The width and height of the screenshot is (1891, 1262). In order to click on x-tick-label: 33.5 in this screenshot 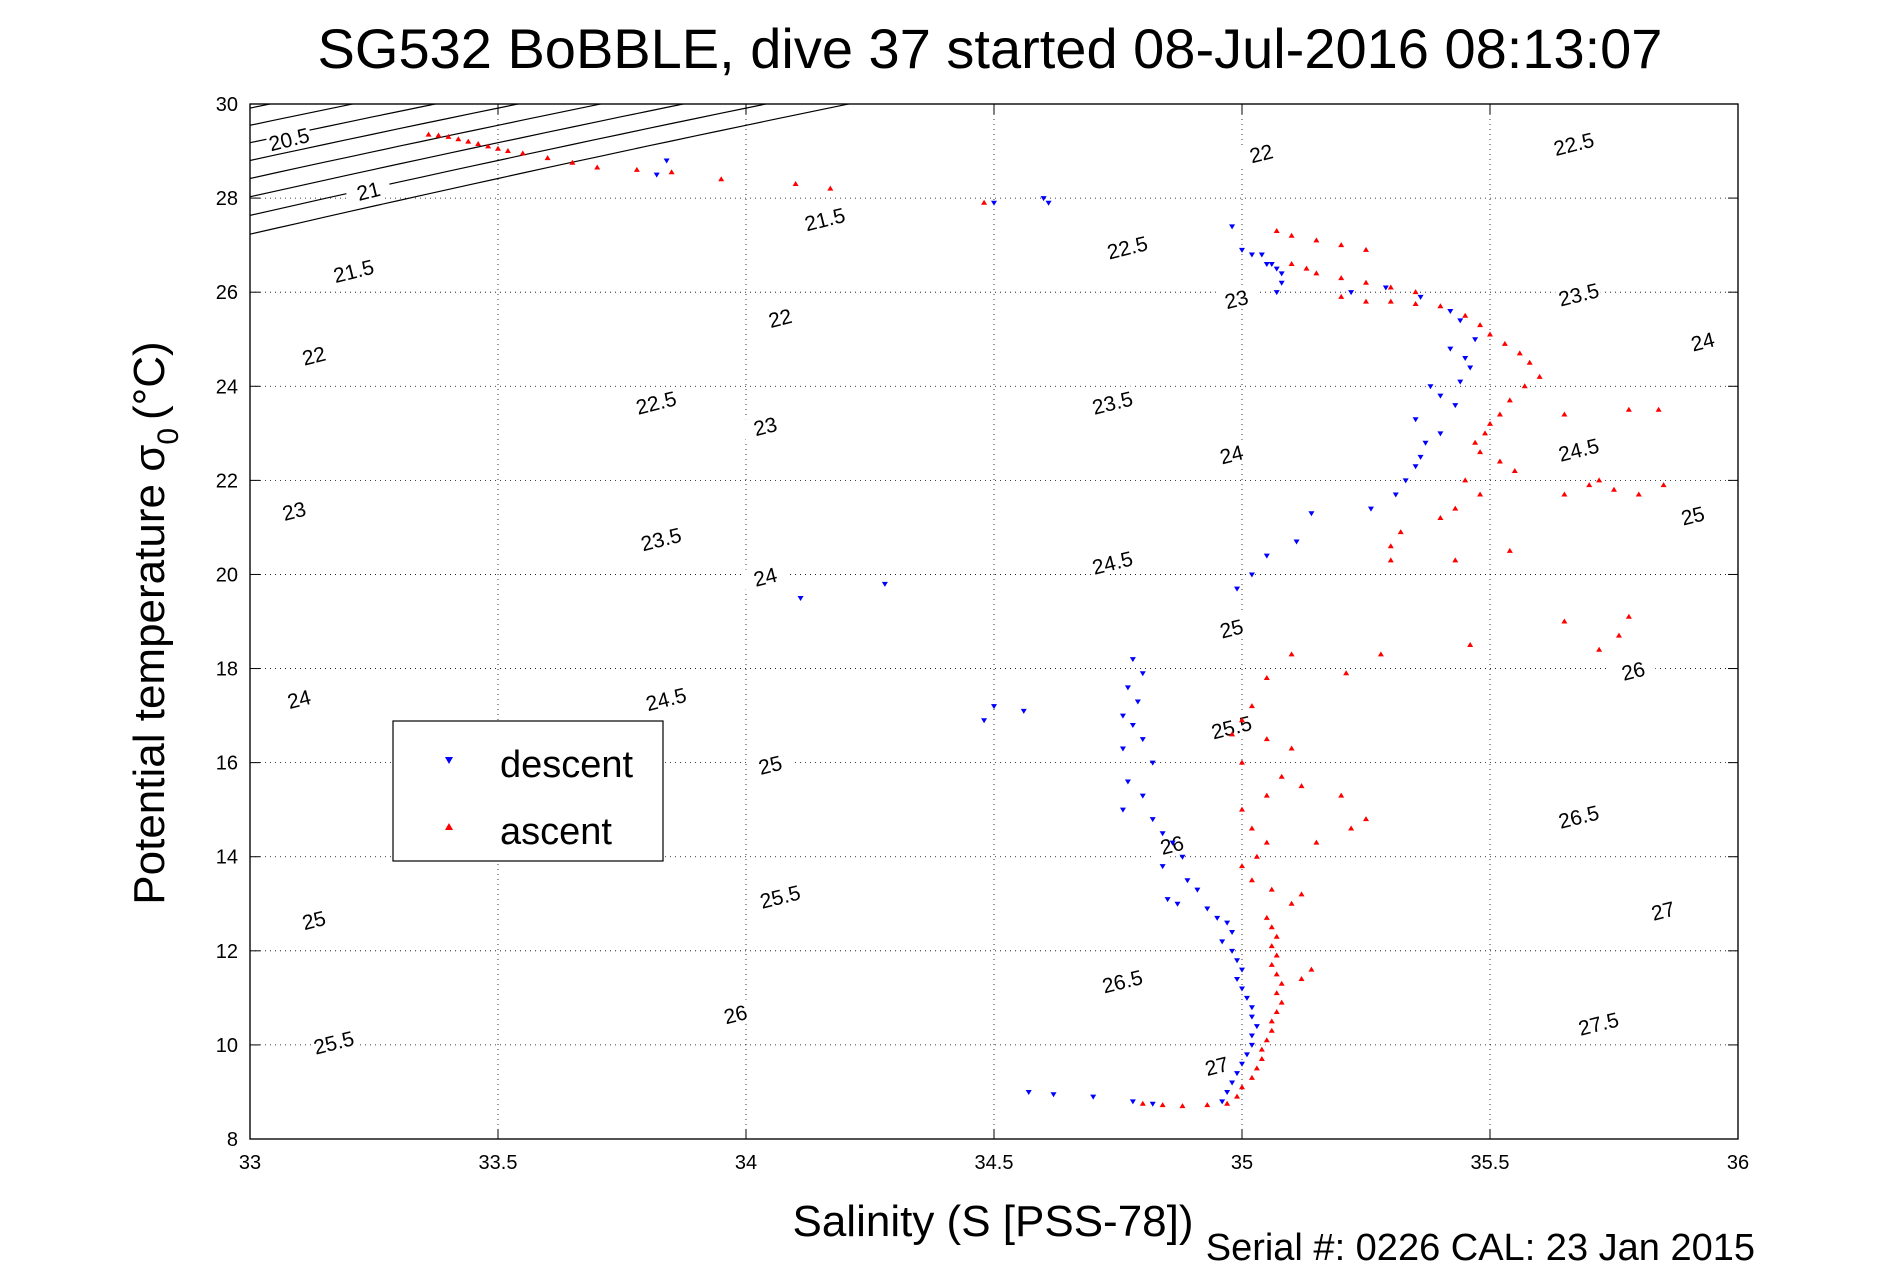, I will do `click(498, 1163)`.